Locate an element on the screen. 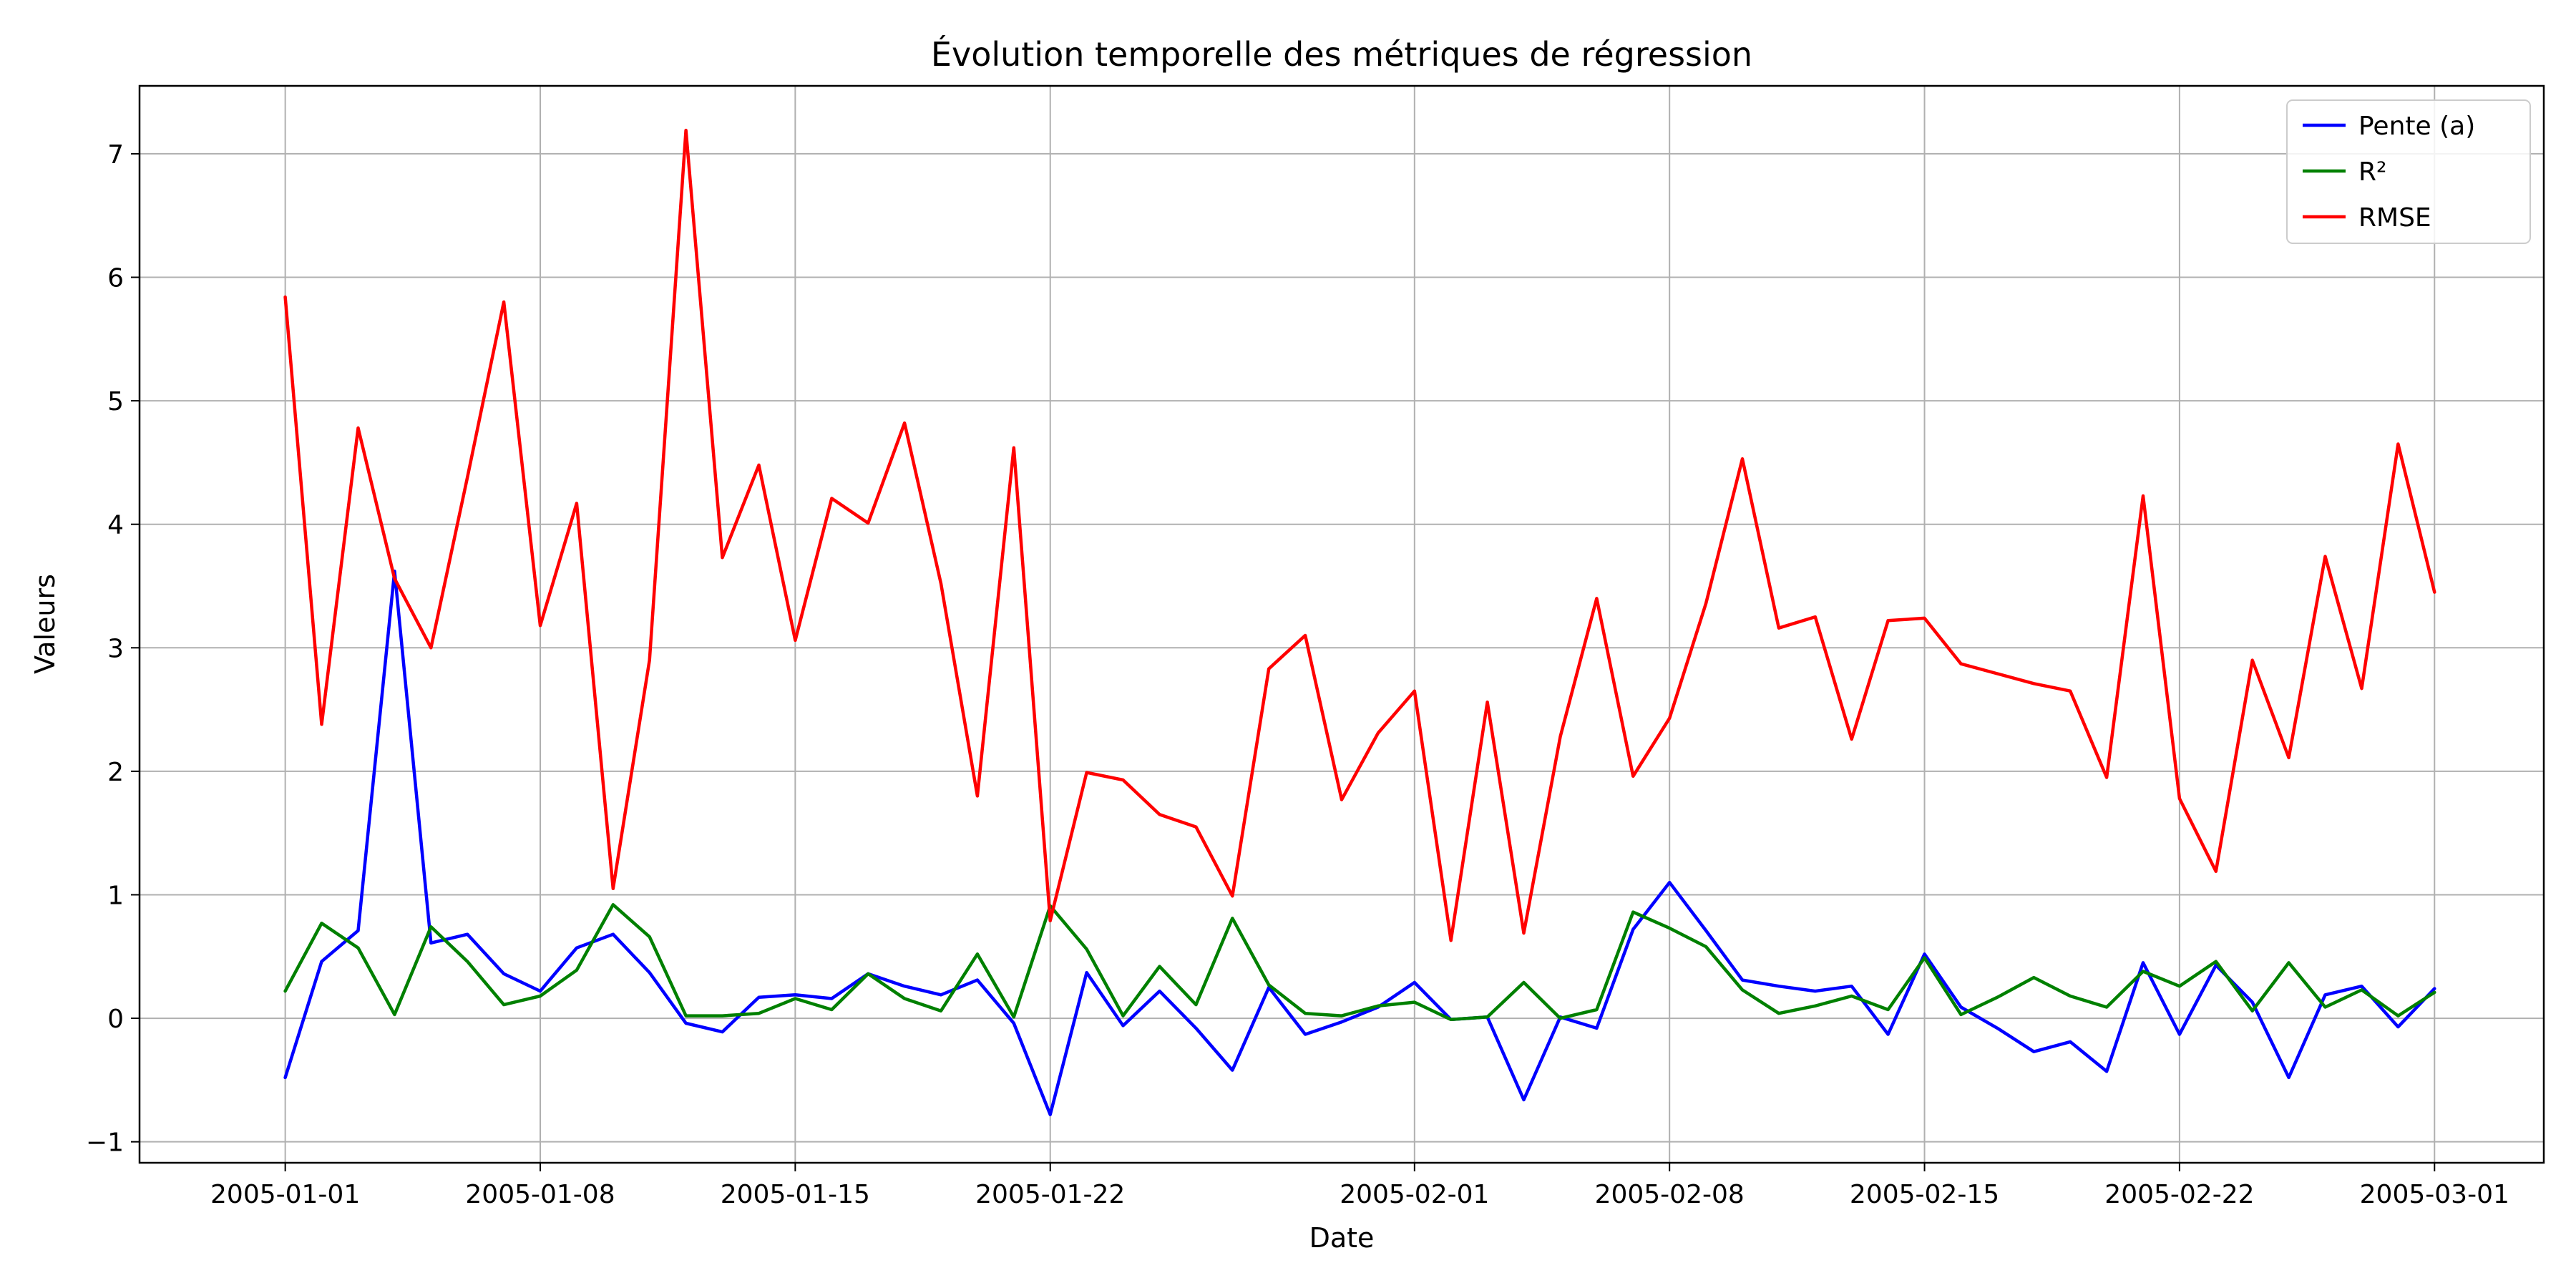 The image size is (2576, 1288). x-tick-label: 2005-02-01 is located at coordinates (1414, 1194).